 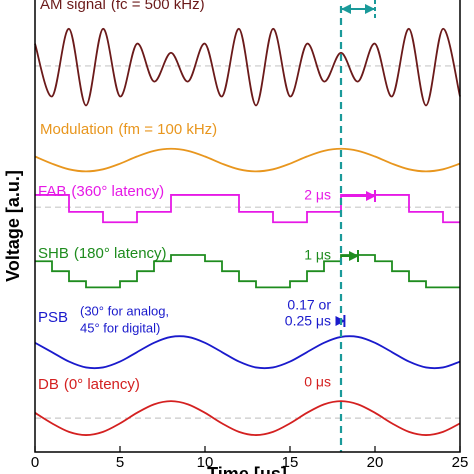 I want to click on series-label: FAB (360° latency), so click(x=101, y=191).